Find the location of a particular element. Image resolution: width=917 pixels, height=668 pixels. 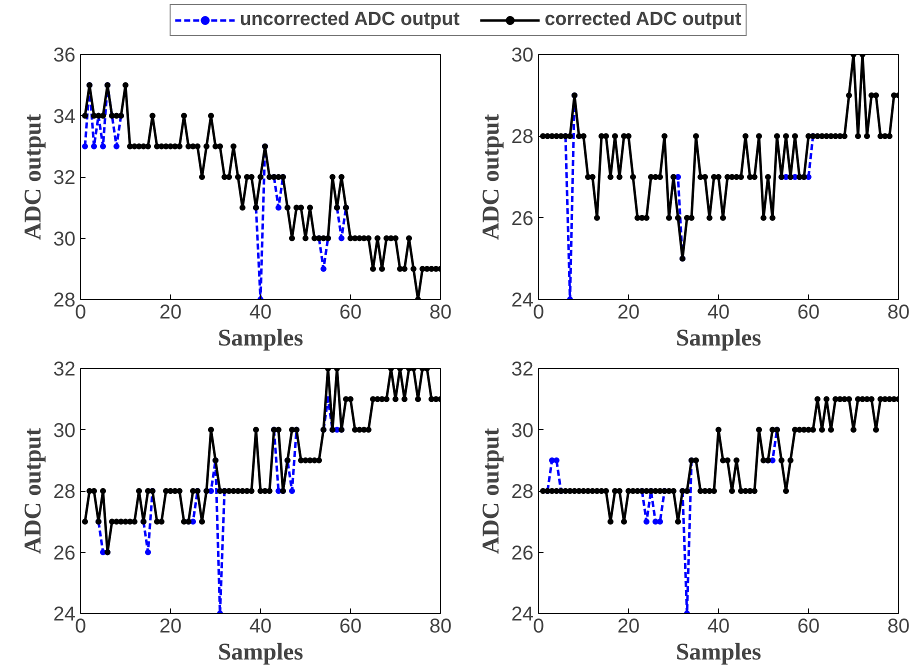

legend-label: uncorrected ADC output is located at coordinates (350, 20).